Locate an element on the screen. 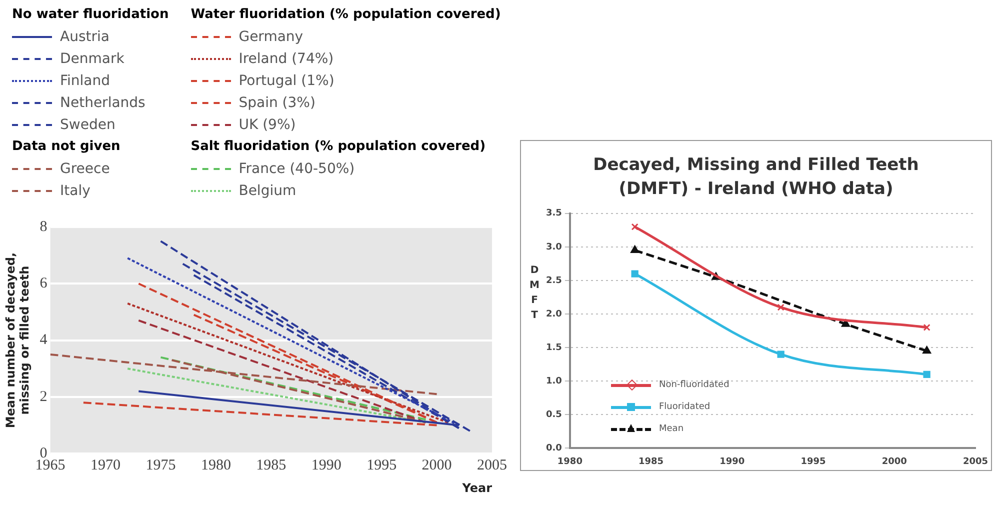 The image size is (1000, 510). y-tick-label: 3.0 is located at coordinates (554, 247).